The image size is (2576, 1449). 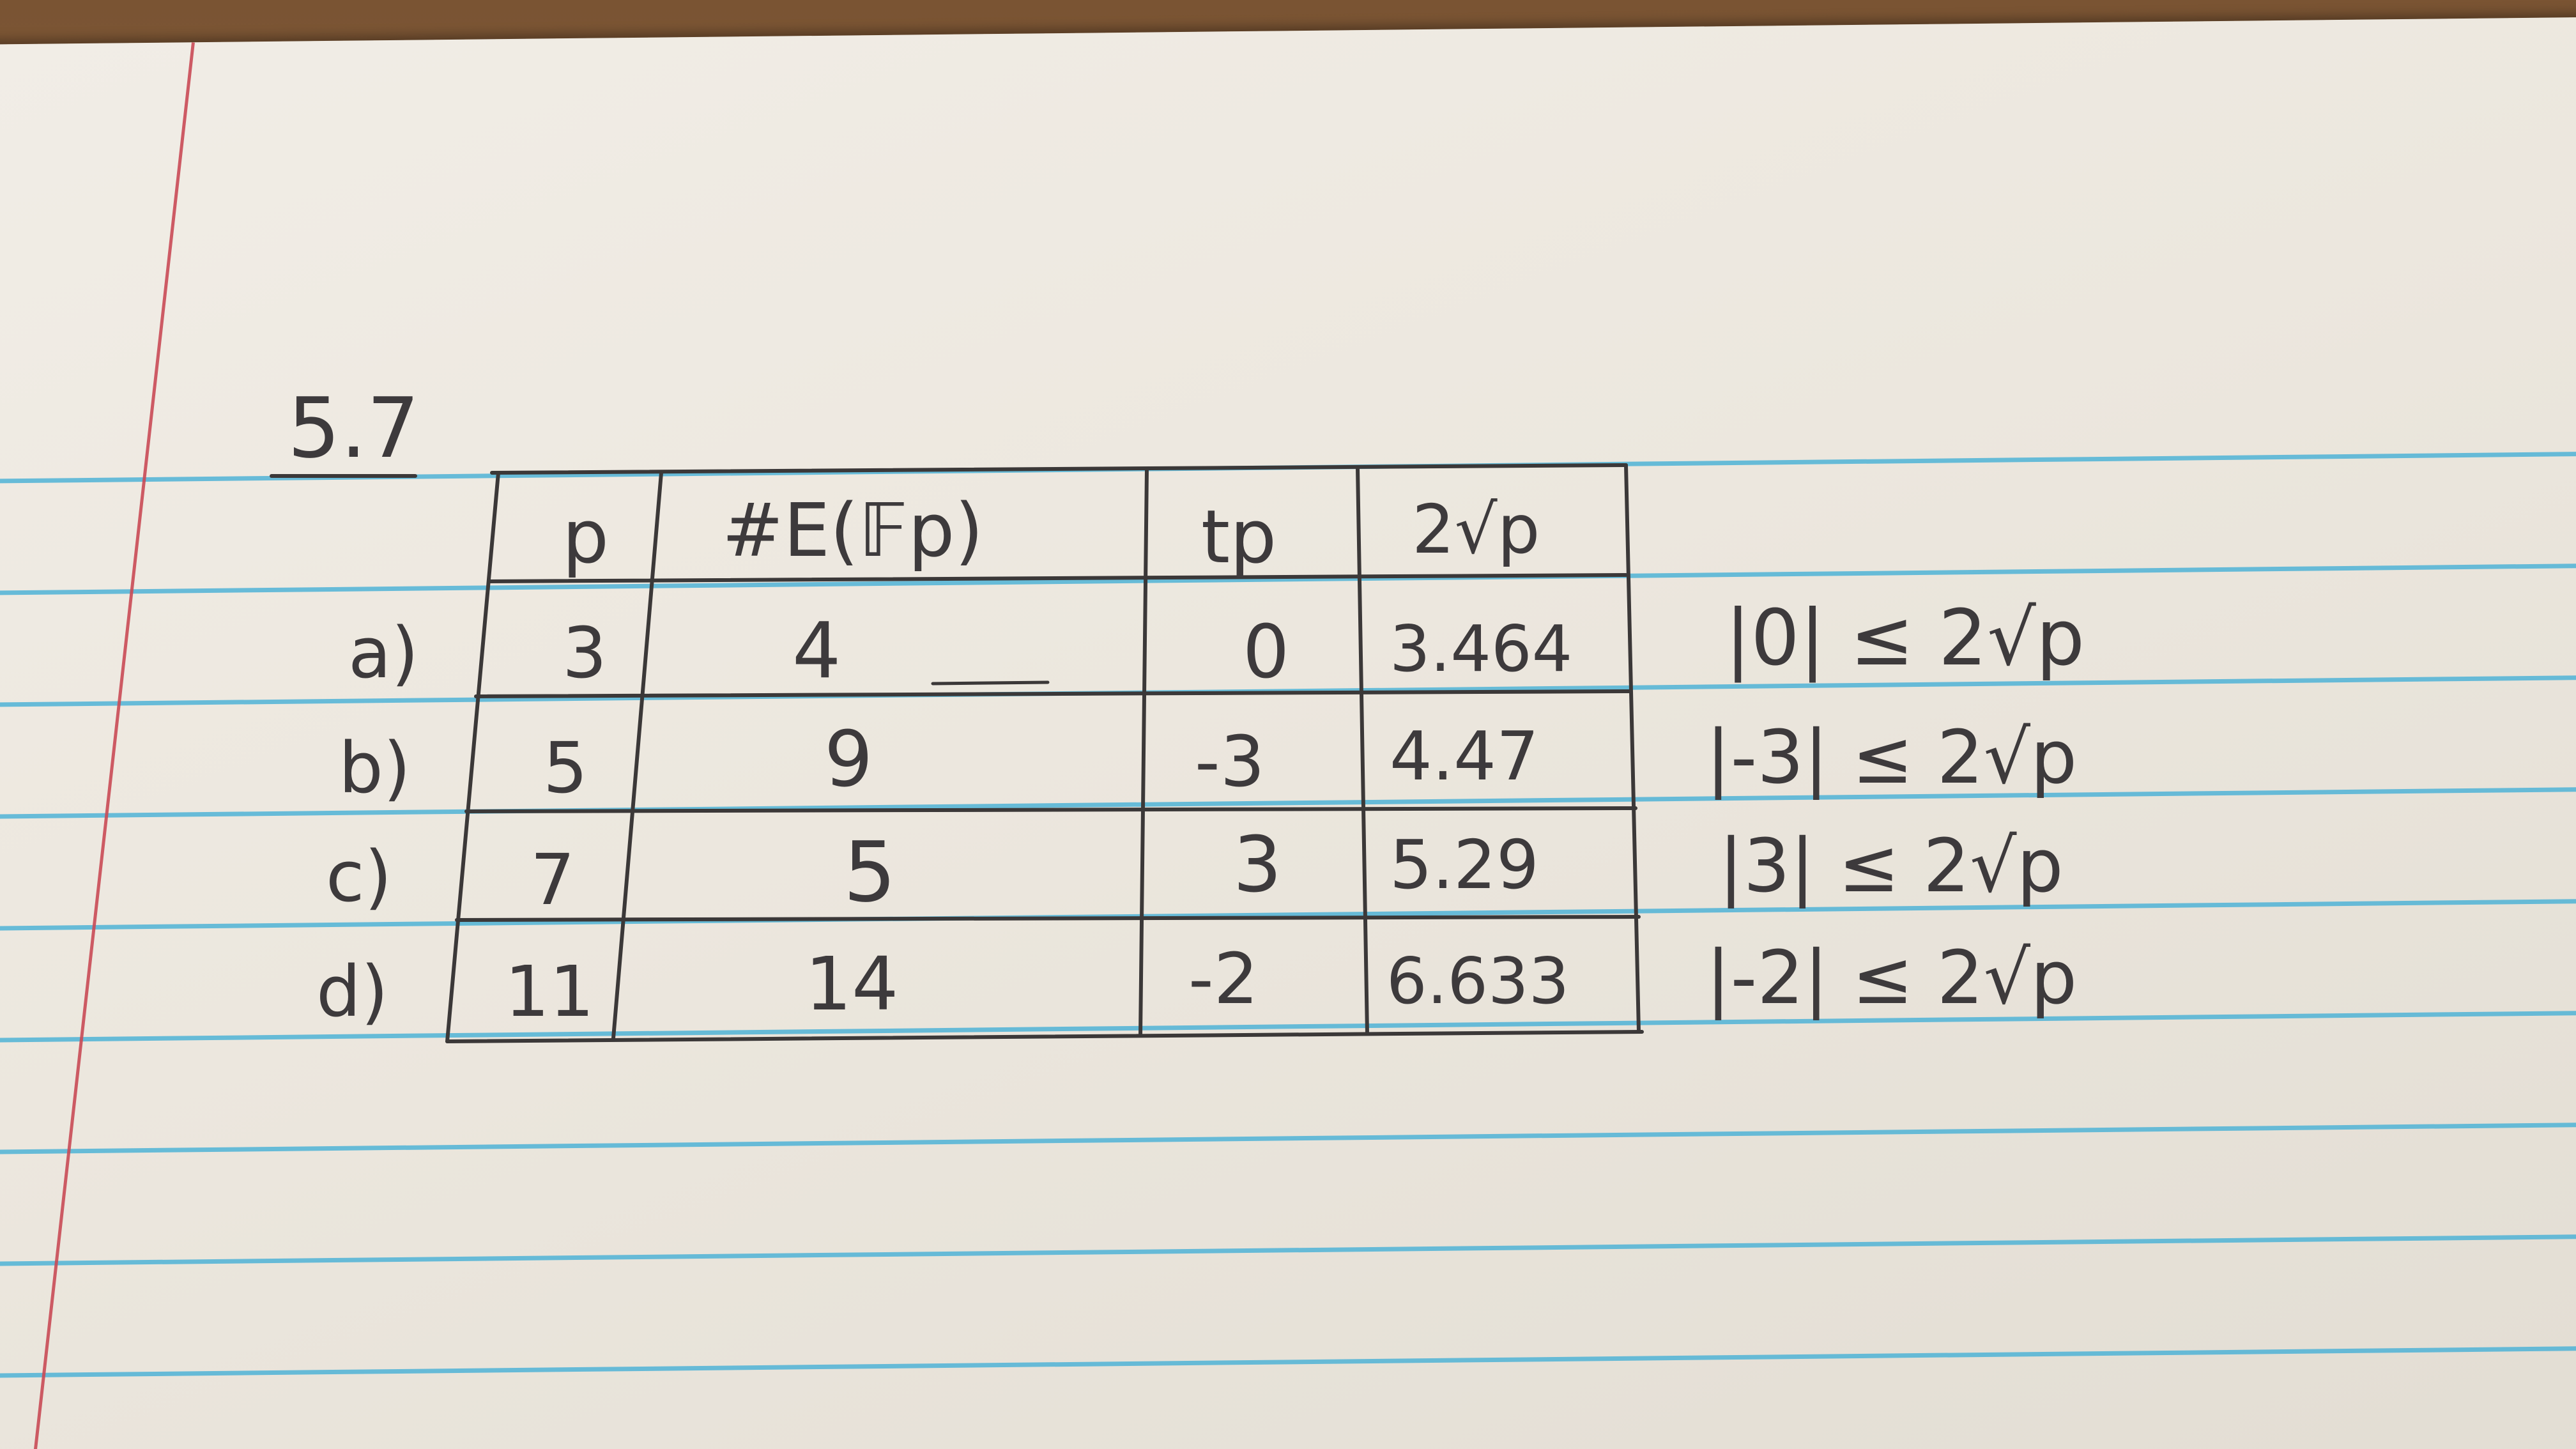 What do you see at coordinates (1891, 758) in the screenshot?
I see `cell-check: |-3| ≤ 2√p` at bounding box center [1891, 758].